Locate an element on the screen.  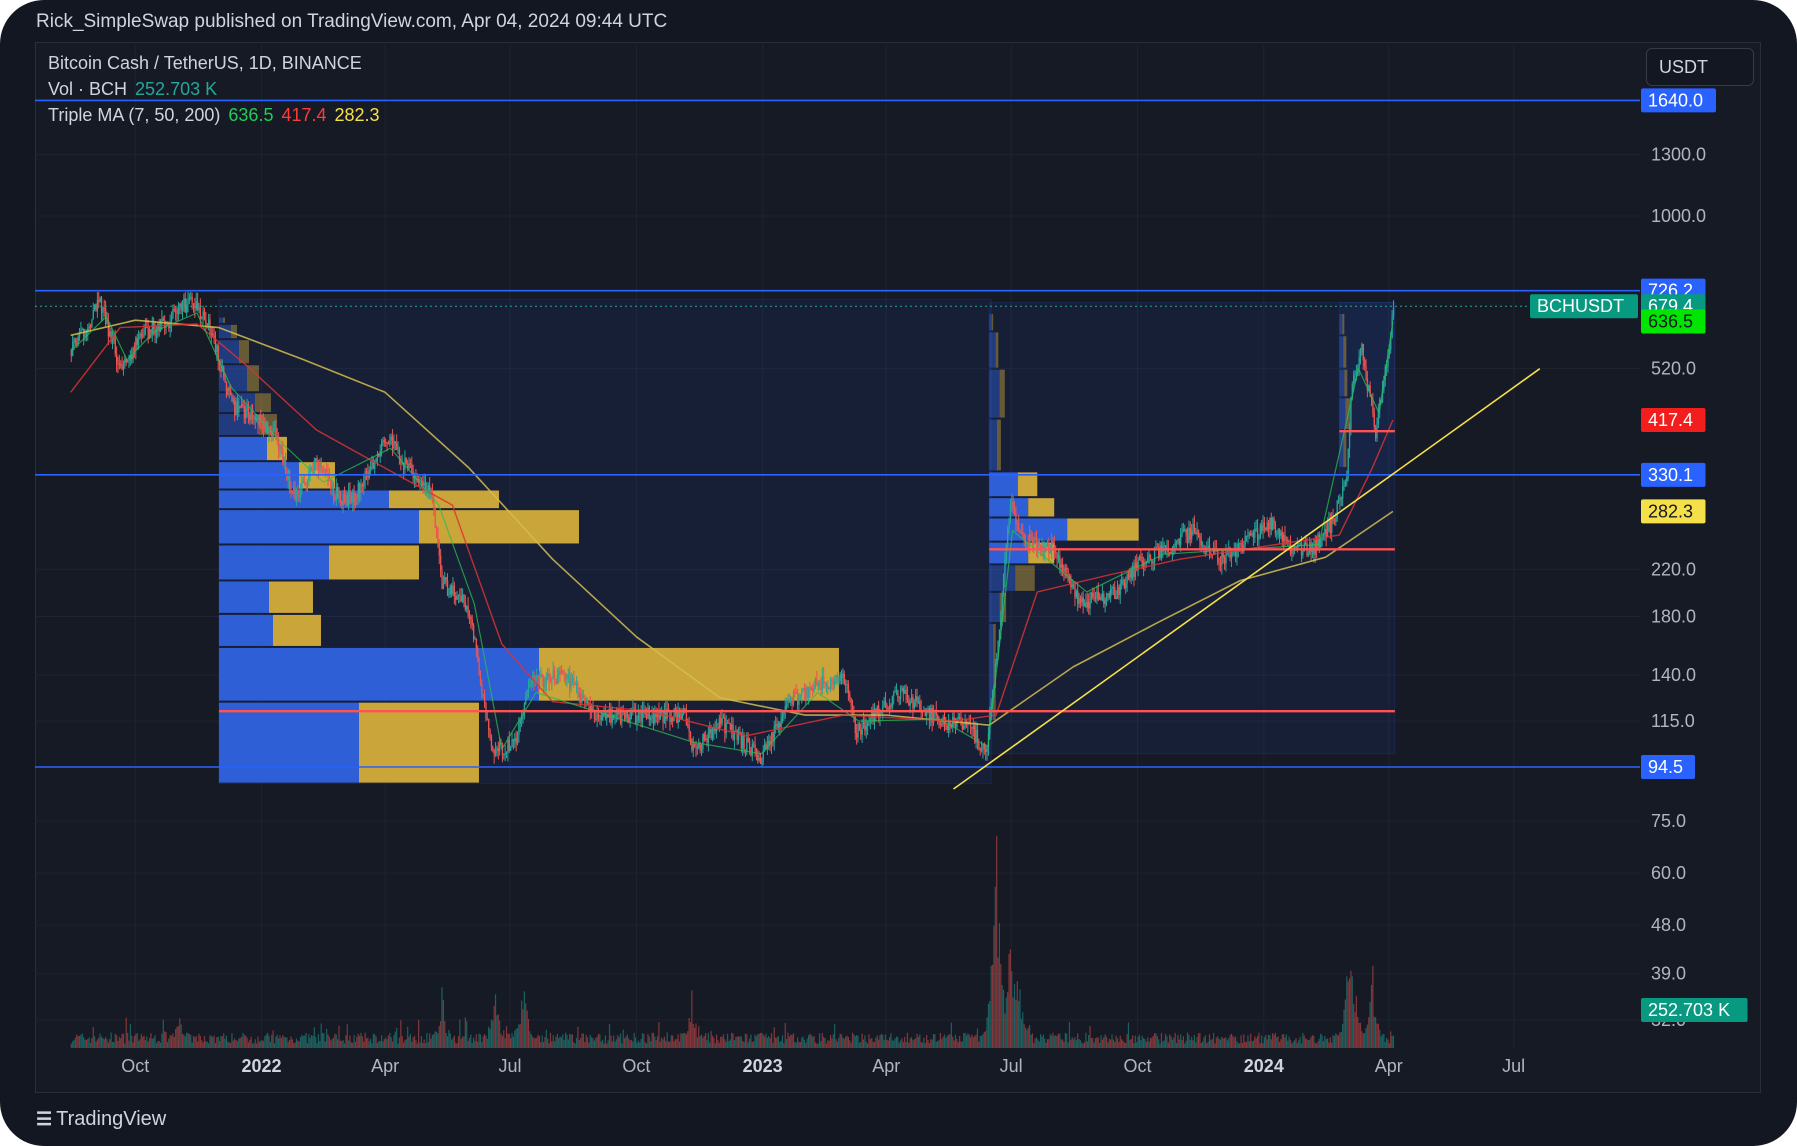
currency-button: USDT is located at coordinates (1700, 67).